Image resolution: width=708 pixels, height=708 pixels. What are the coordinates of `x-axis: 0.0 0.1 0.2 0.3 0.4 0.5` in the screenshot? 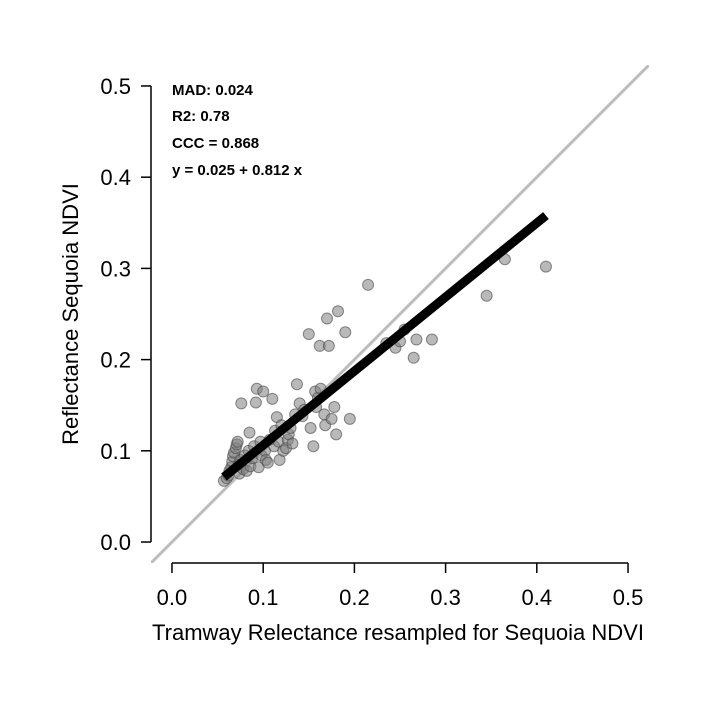 It's located at (400, 586).